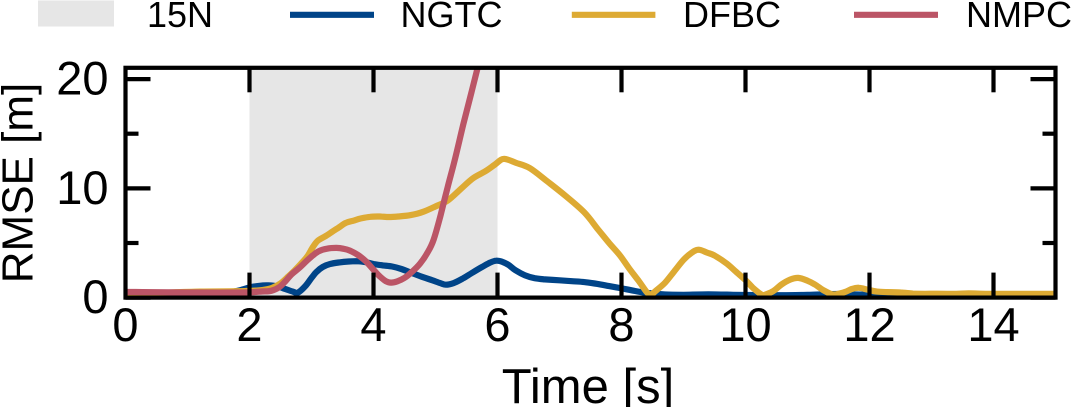  I want to click on svg-text: NGTC, so click(452, 17).